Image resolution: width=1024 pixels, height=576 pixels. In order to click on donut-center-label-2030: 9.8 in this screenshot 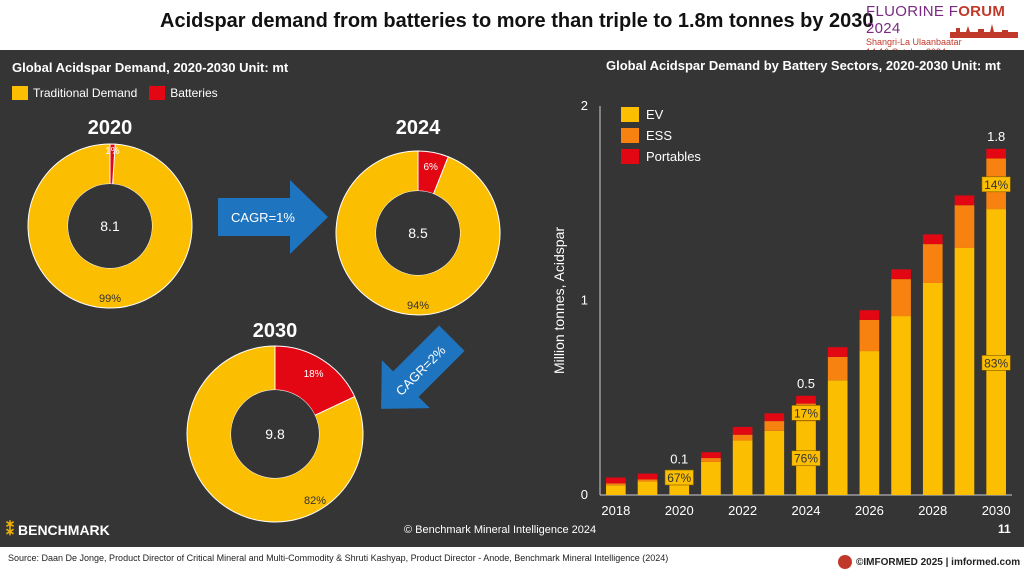, I will do `click(275, 434)`.